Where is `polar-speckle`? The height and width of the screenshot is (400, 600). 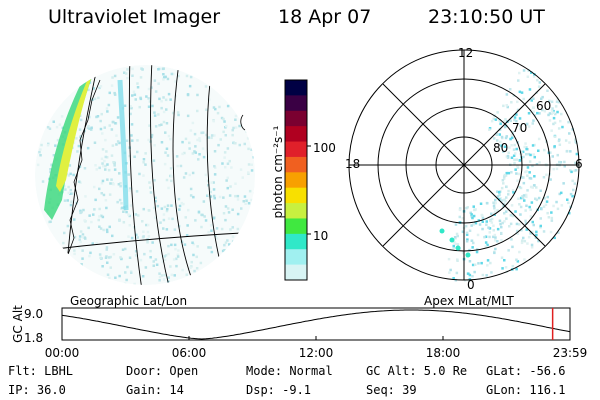 polar-speckle is located at coordinates (513, 175).